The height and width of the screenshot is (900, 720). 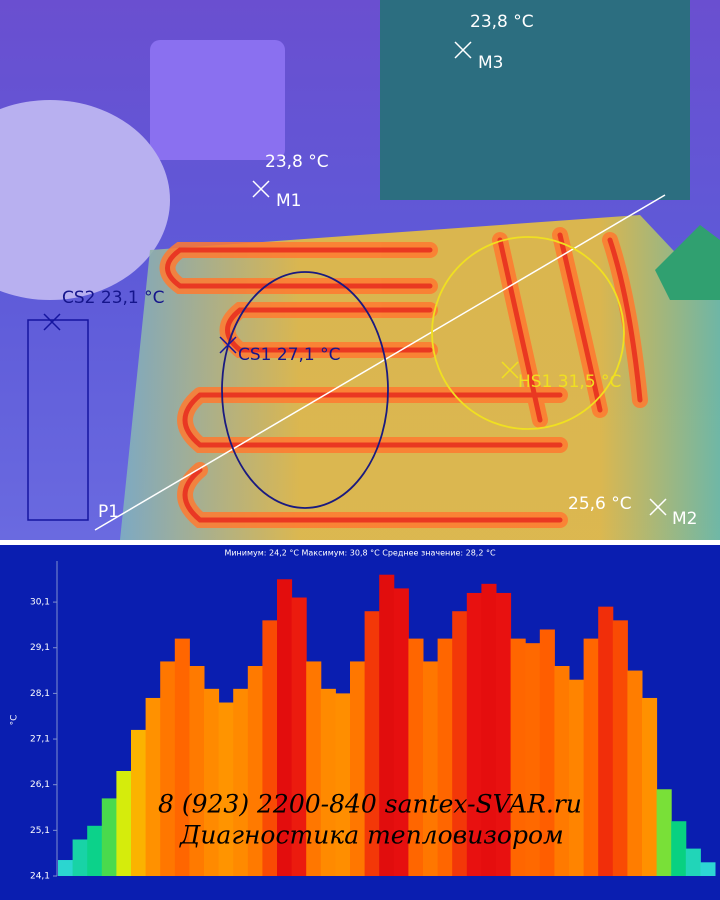 I want to click on y-tick-label: 24,1, so click(x=40, y=877).